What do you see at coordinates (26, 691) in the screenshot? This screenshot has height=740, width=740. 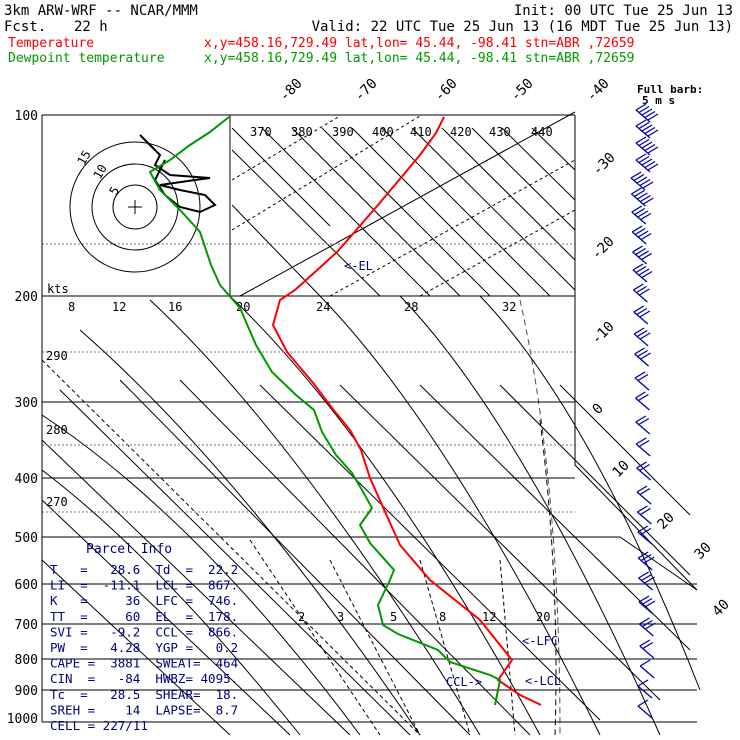 I see `pressure-label-900: 900` at bounding box center [26, 691].